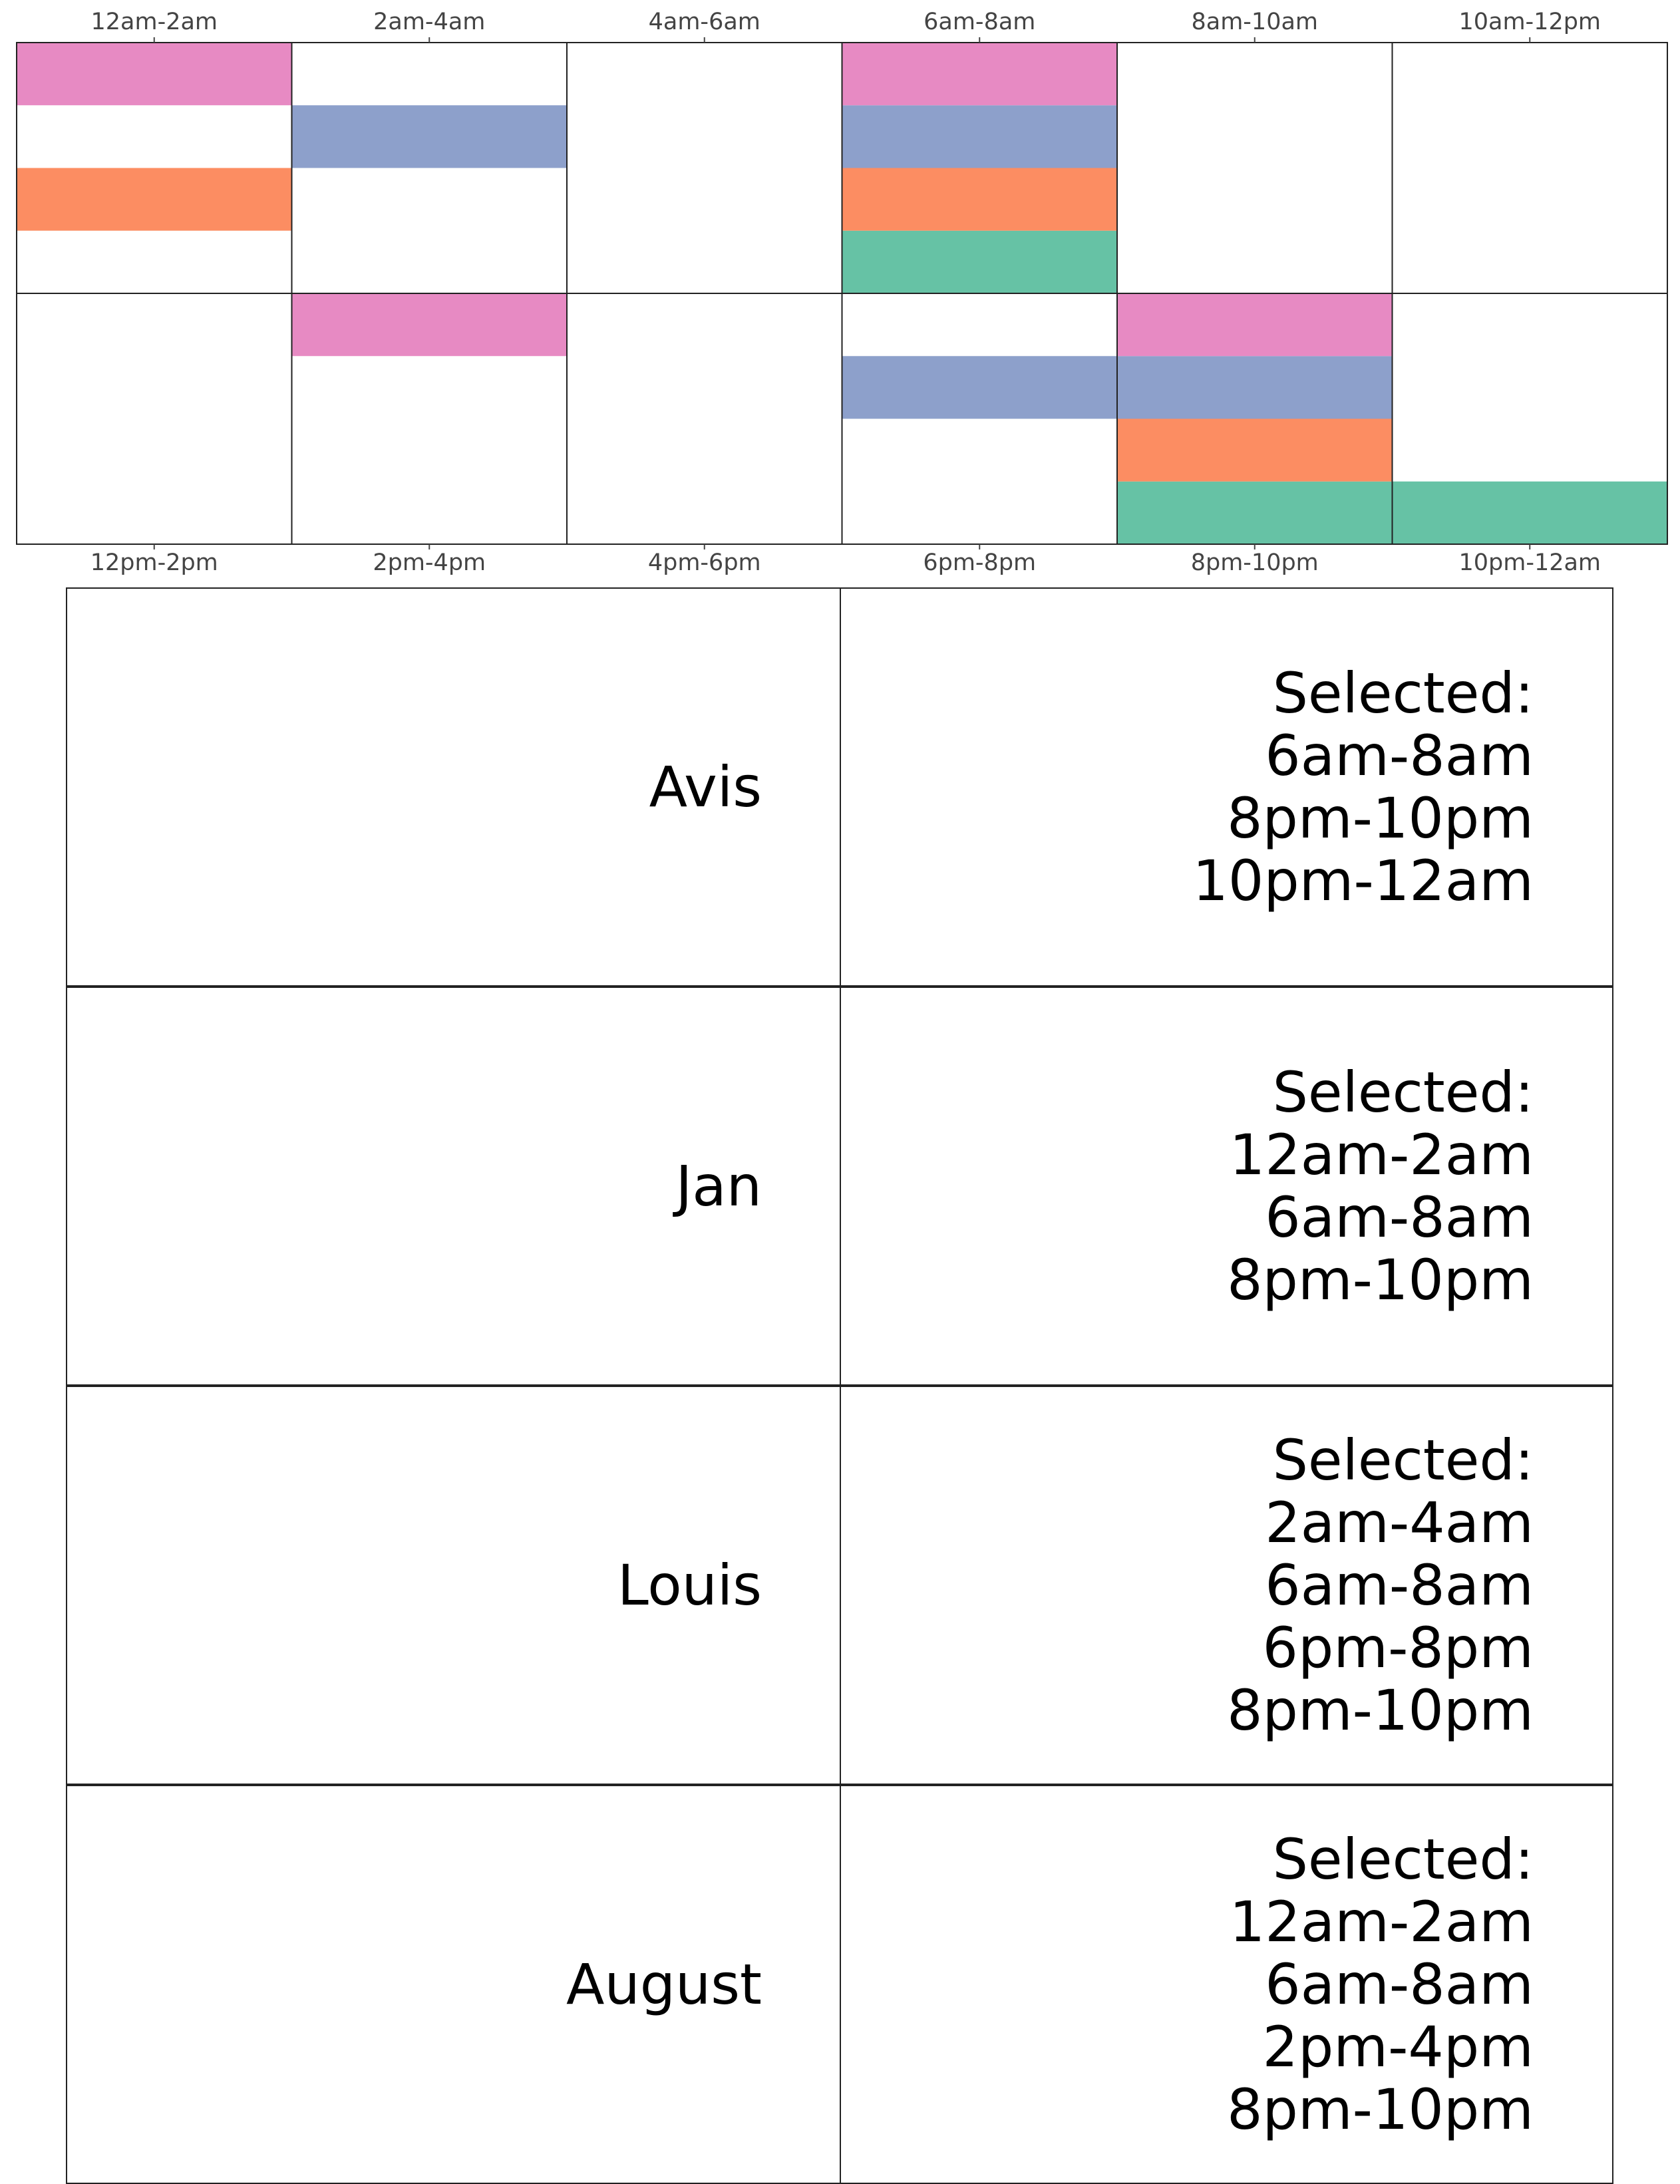 The width and height of the screenshot is (1680, 2184). I want to click on slot-label-8pm-10pm: 8pm-10pm, so click(1255, 562).